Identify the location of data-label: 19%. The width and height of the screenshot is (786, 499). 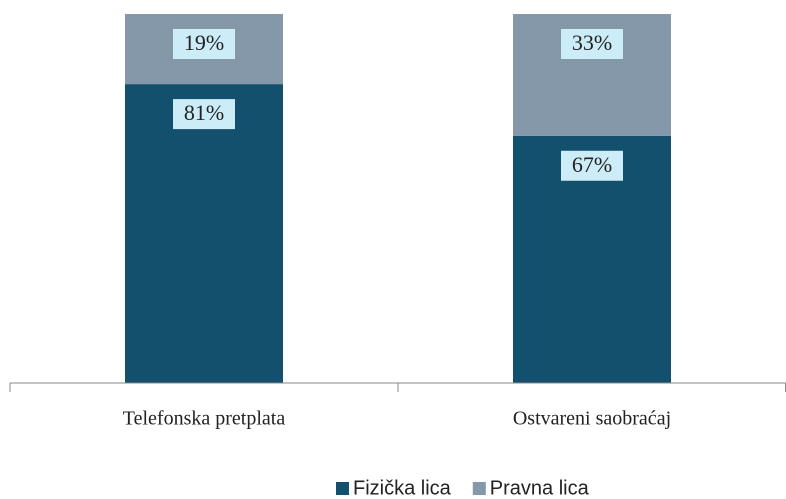
(204, 42).